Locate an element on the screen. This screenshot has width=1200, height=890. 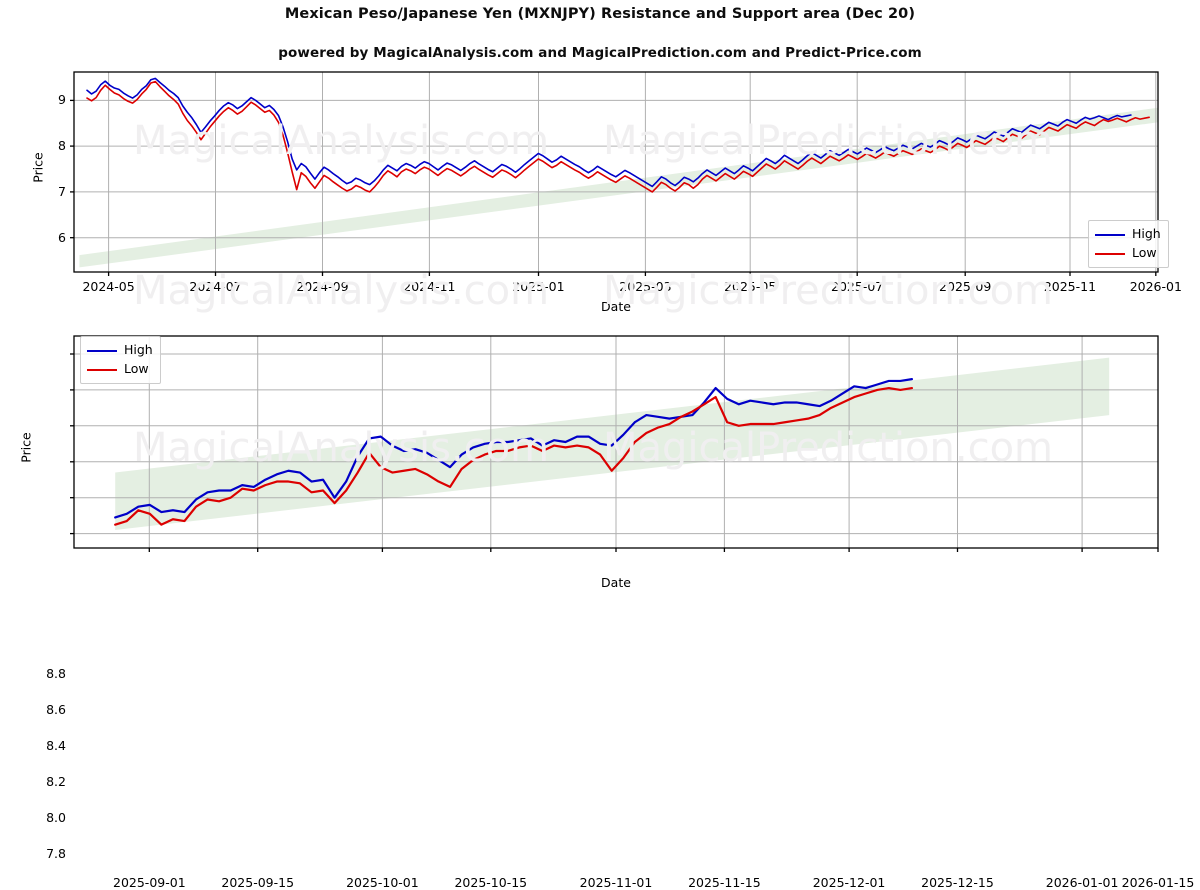
x-tick-label: 2025-11-01 is located at coordinates (616, 882).